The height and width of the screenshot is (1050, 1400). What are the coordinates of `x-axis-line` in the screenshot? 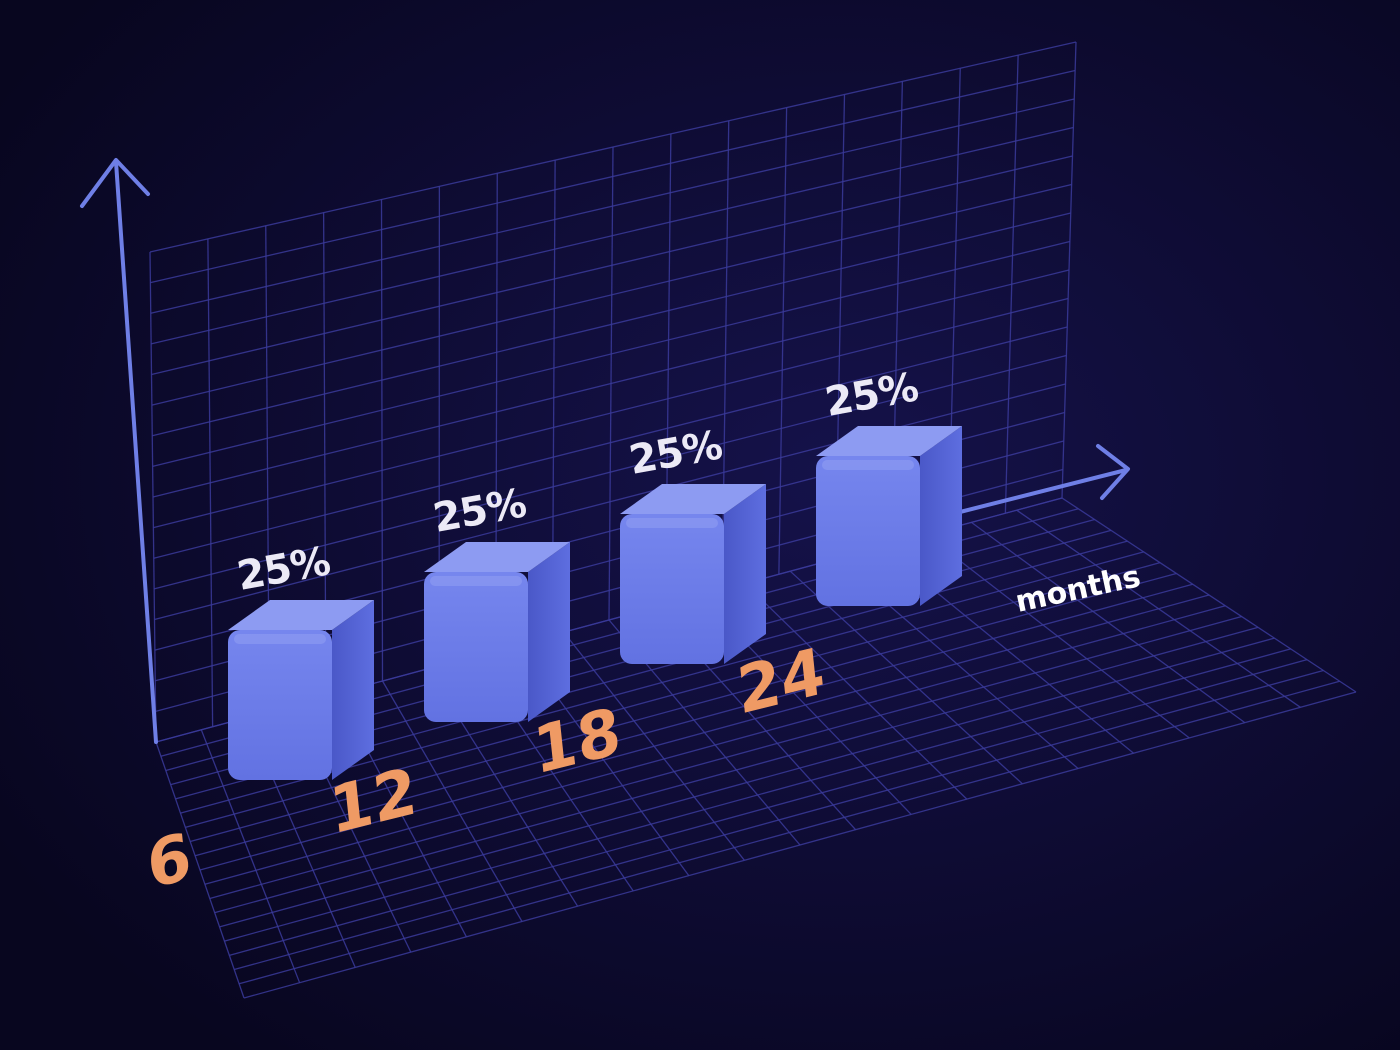 It's located at (1039, 492).